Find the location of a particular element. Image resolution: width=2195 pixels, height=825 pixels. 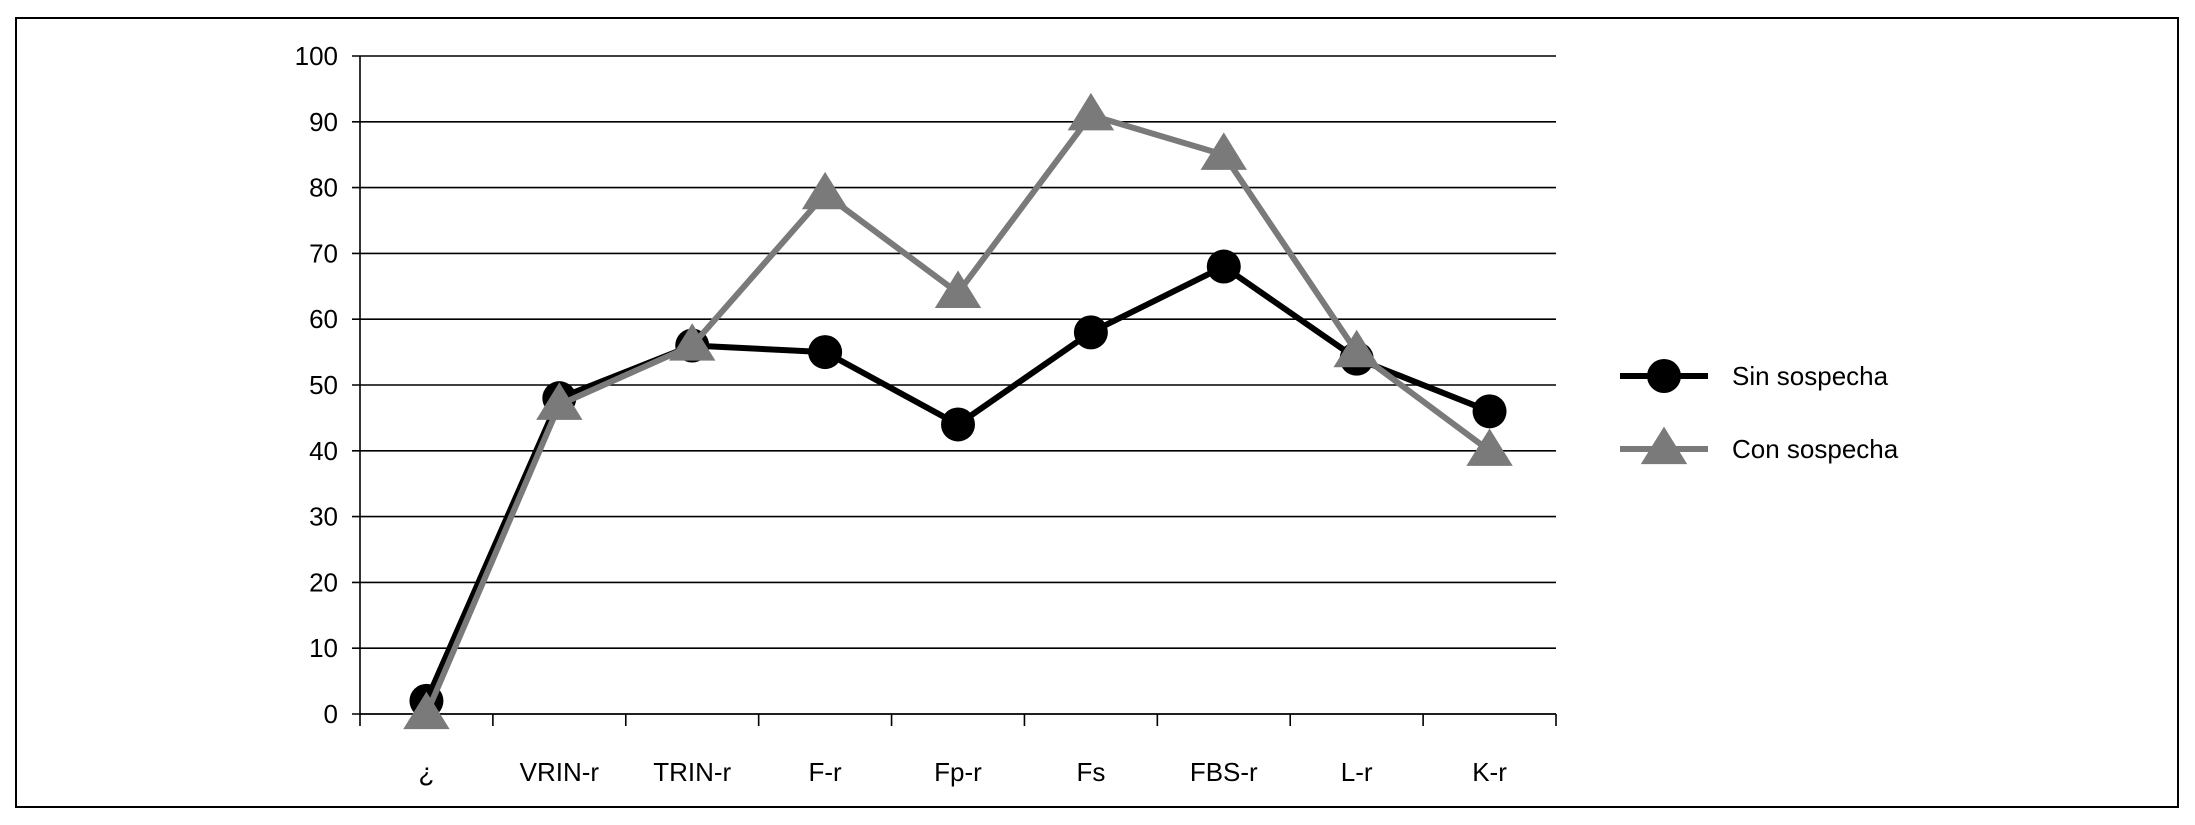

y-tick-label-100: 100 is located at coordinates (316, 56).